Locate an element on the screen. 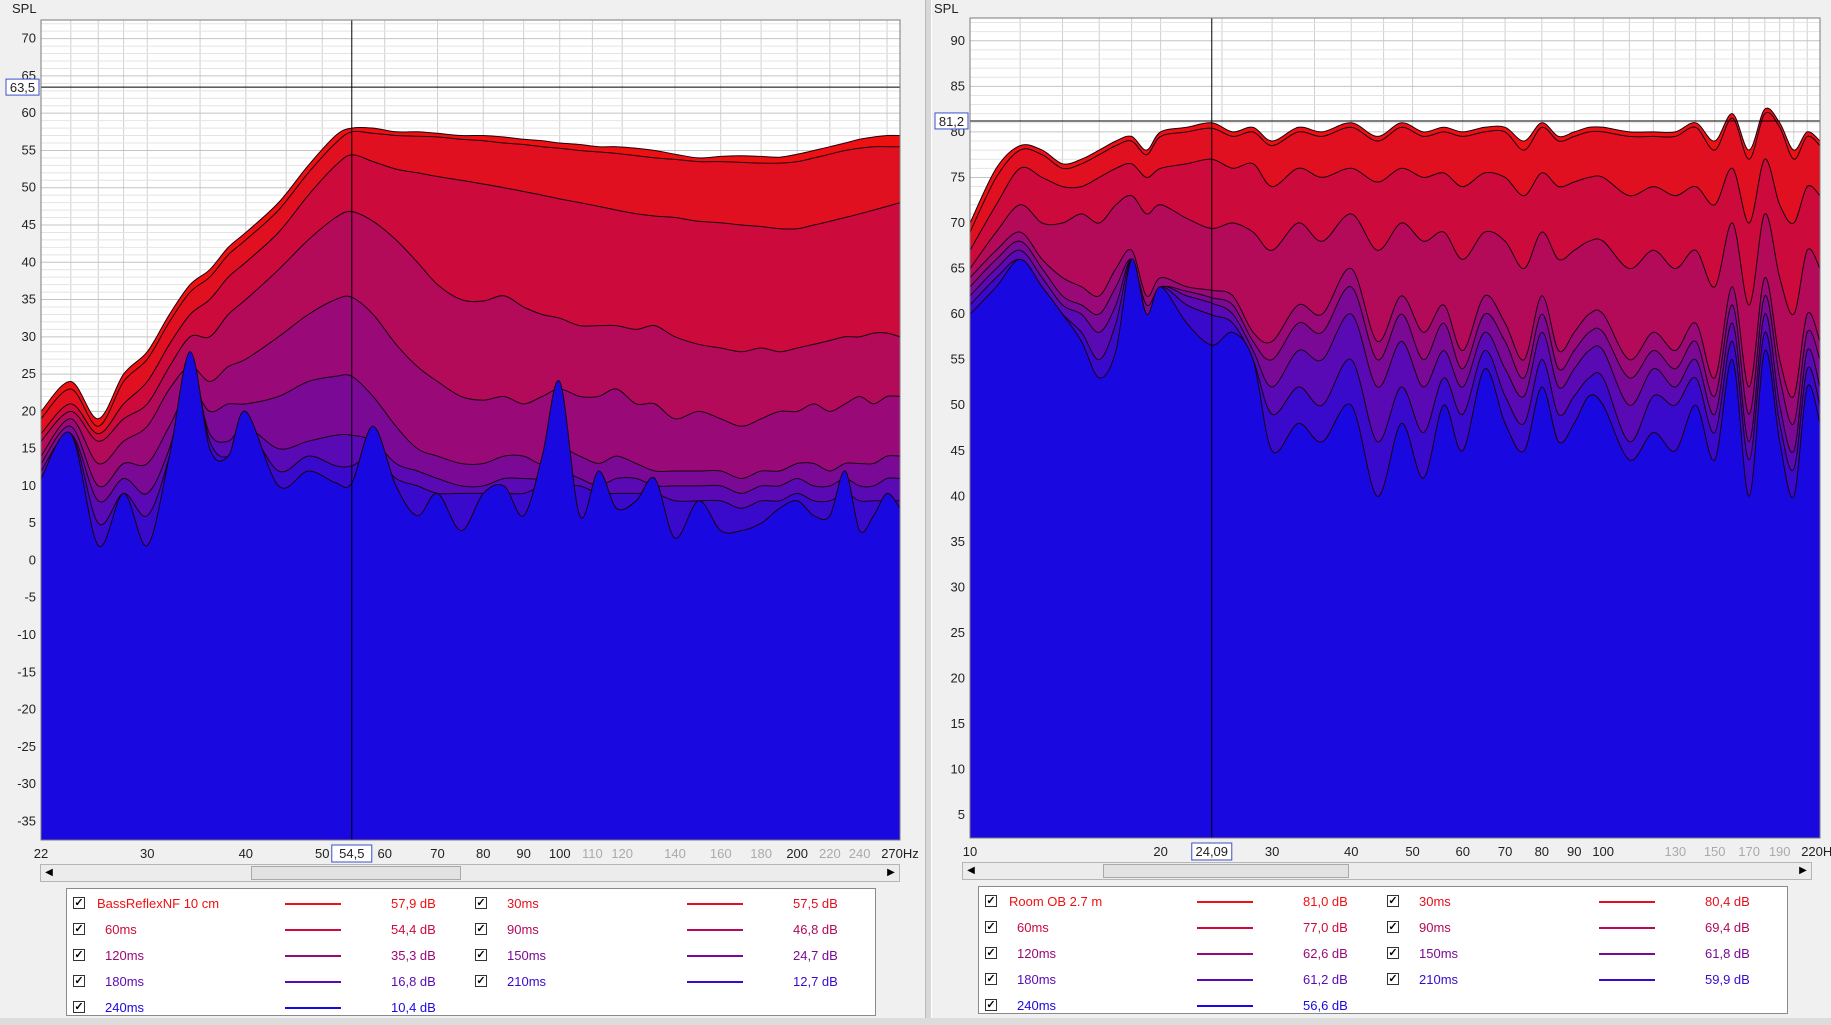 The width and height of the screenshot is (1831, 1025). x-tick-label: 150 is located at coordinates (1715, 851).